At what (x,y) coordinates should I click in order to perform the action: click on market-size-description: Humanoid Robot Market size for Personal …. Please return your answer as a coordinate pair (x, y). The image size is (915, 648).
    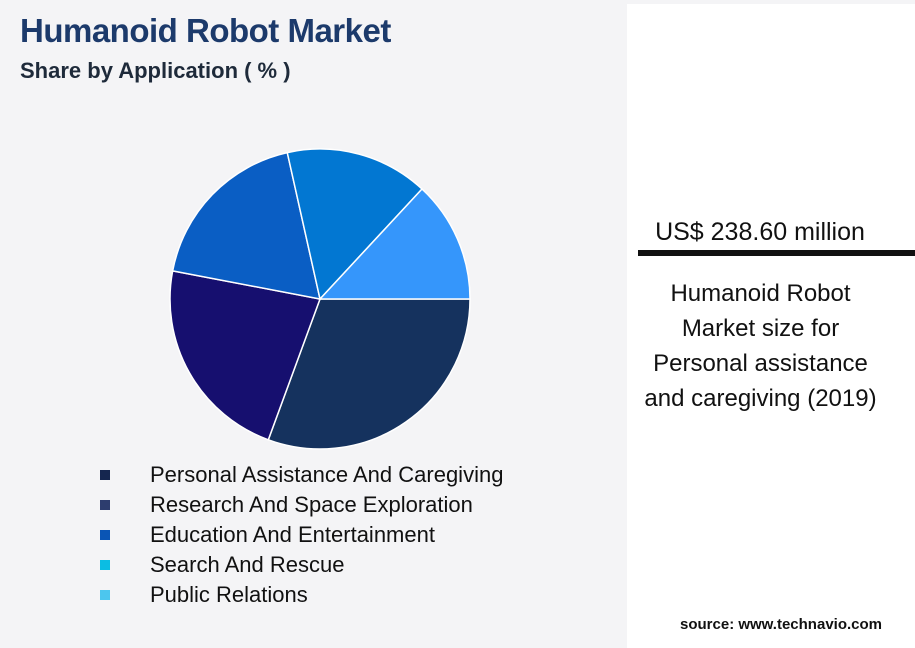
    Looking at the image, I should click on (760, 346).